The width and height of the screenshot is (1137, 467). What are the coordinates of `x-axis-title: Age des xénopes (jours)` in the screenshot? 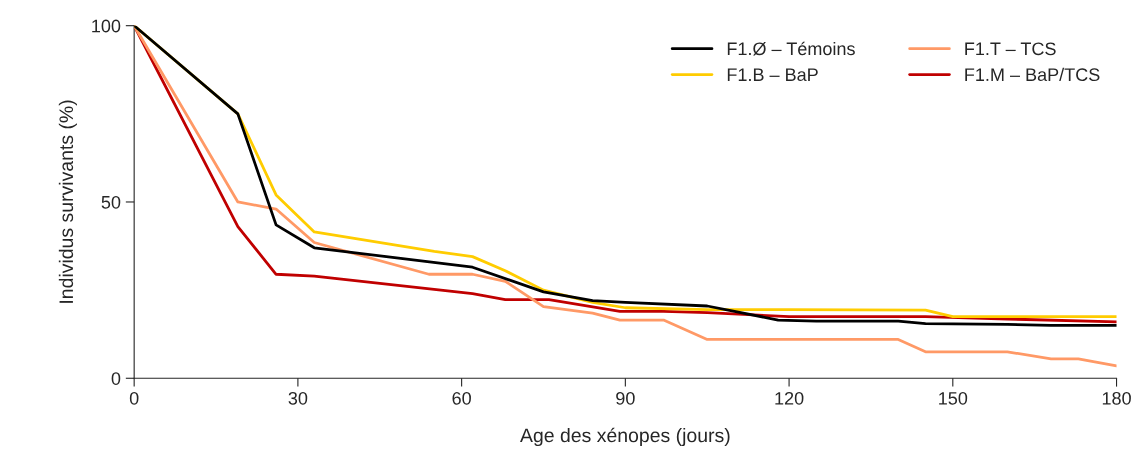 It's located at (625, 437).